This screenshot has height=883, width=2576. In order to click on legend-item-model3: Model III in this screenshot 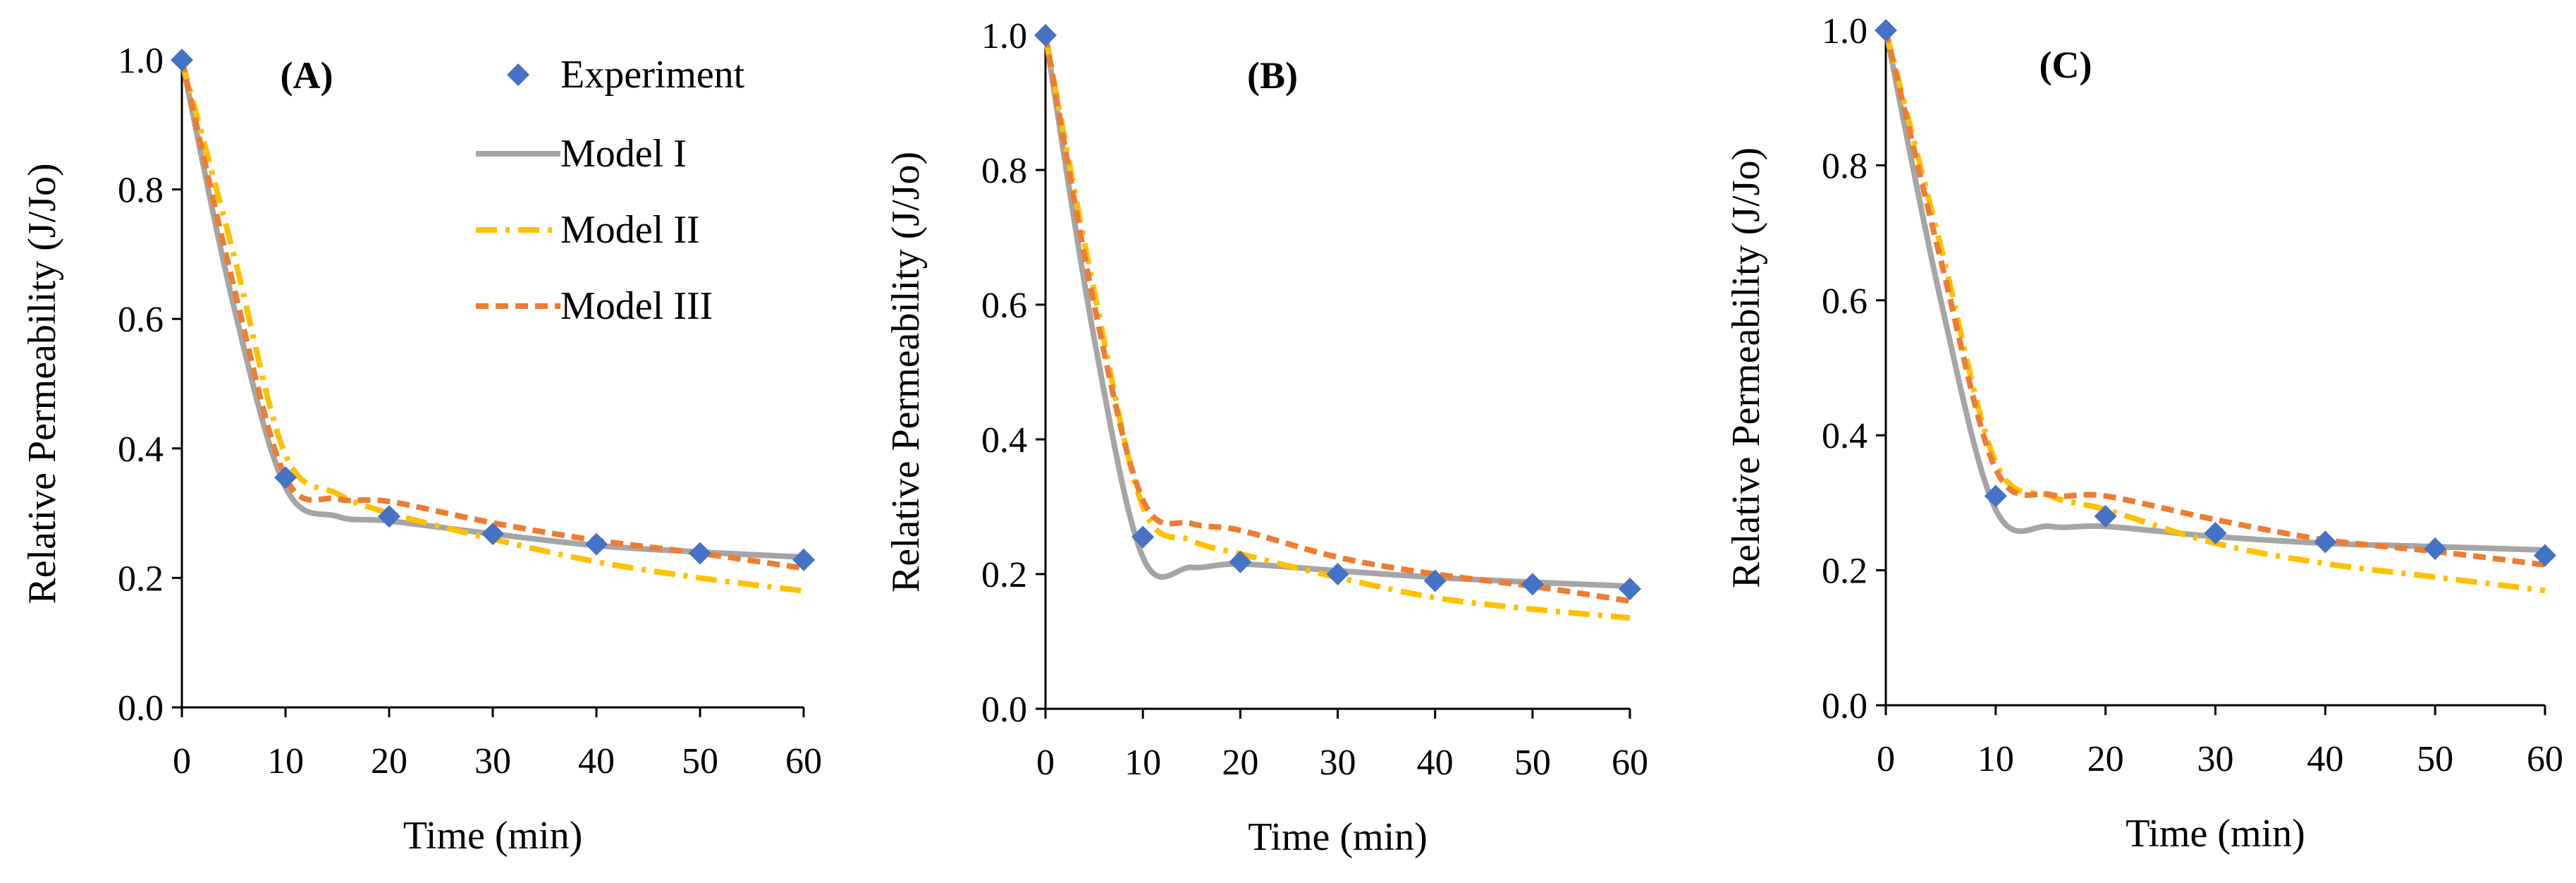, I will do `click(594, 306)`.